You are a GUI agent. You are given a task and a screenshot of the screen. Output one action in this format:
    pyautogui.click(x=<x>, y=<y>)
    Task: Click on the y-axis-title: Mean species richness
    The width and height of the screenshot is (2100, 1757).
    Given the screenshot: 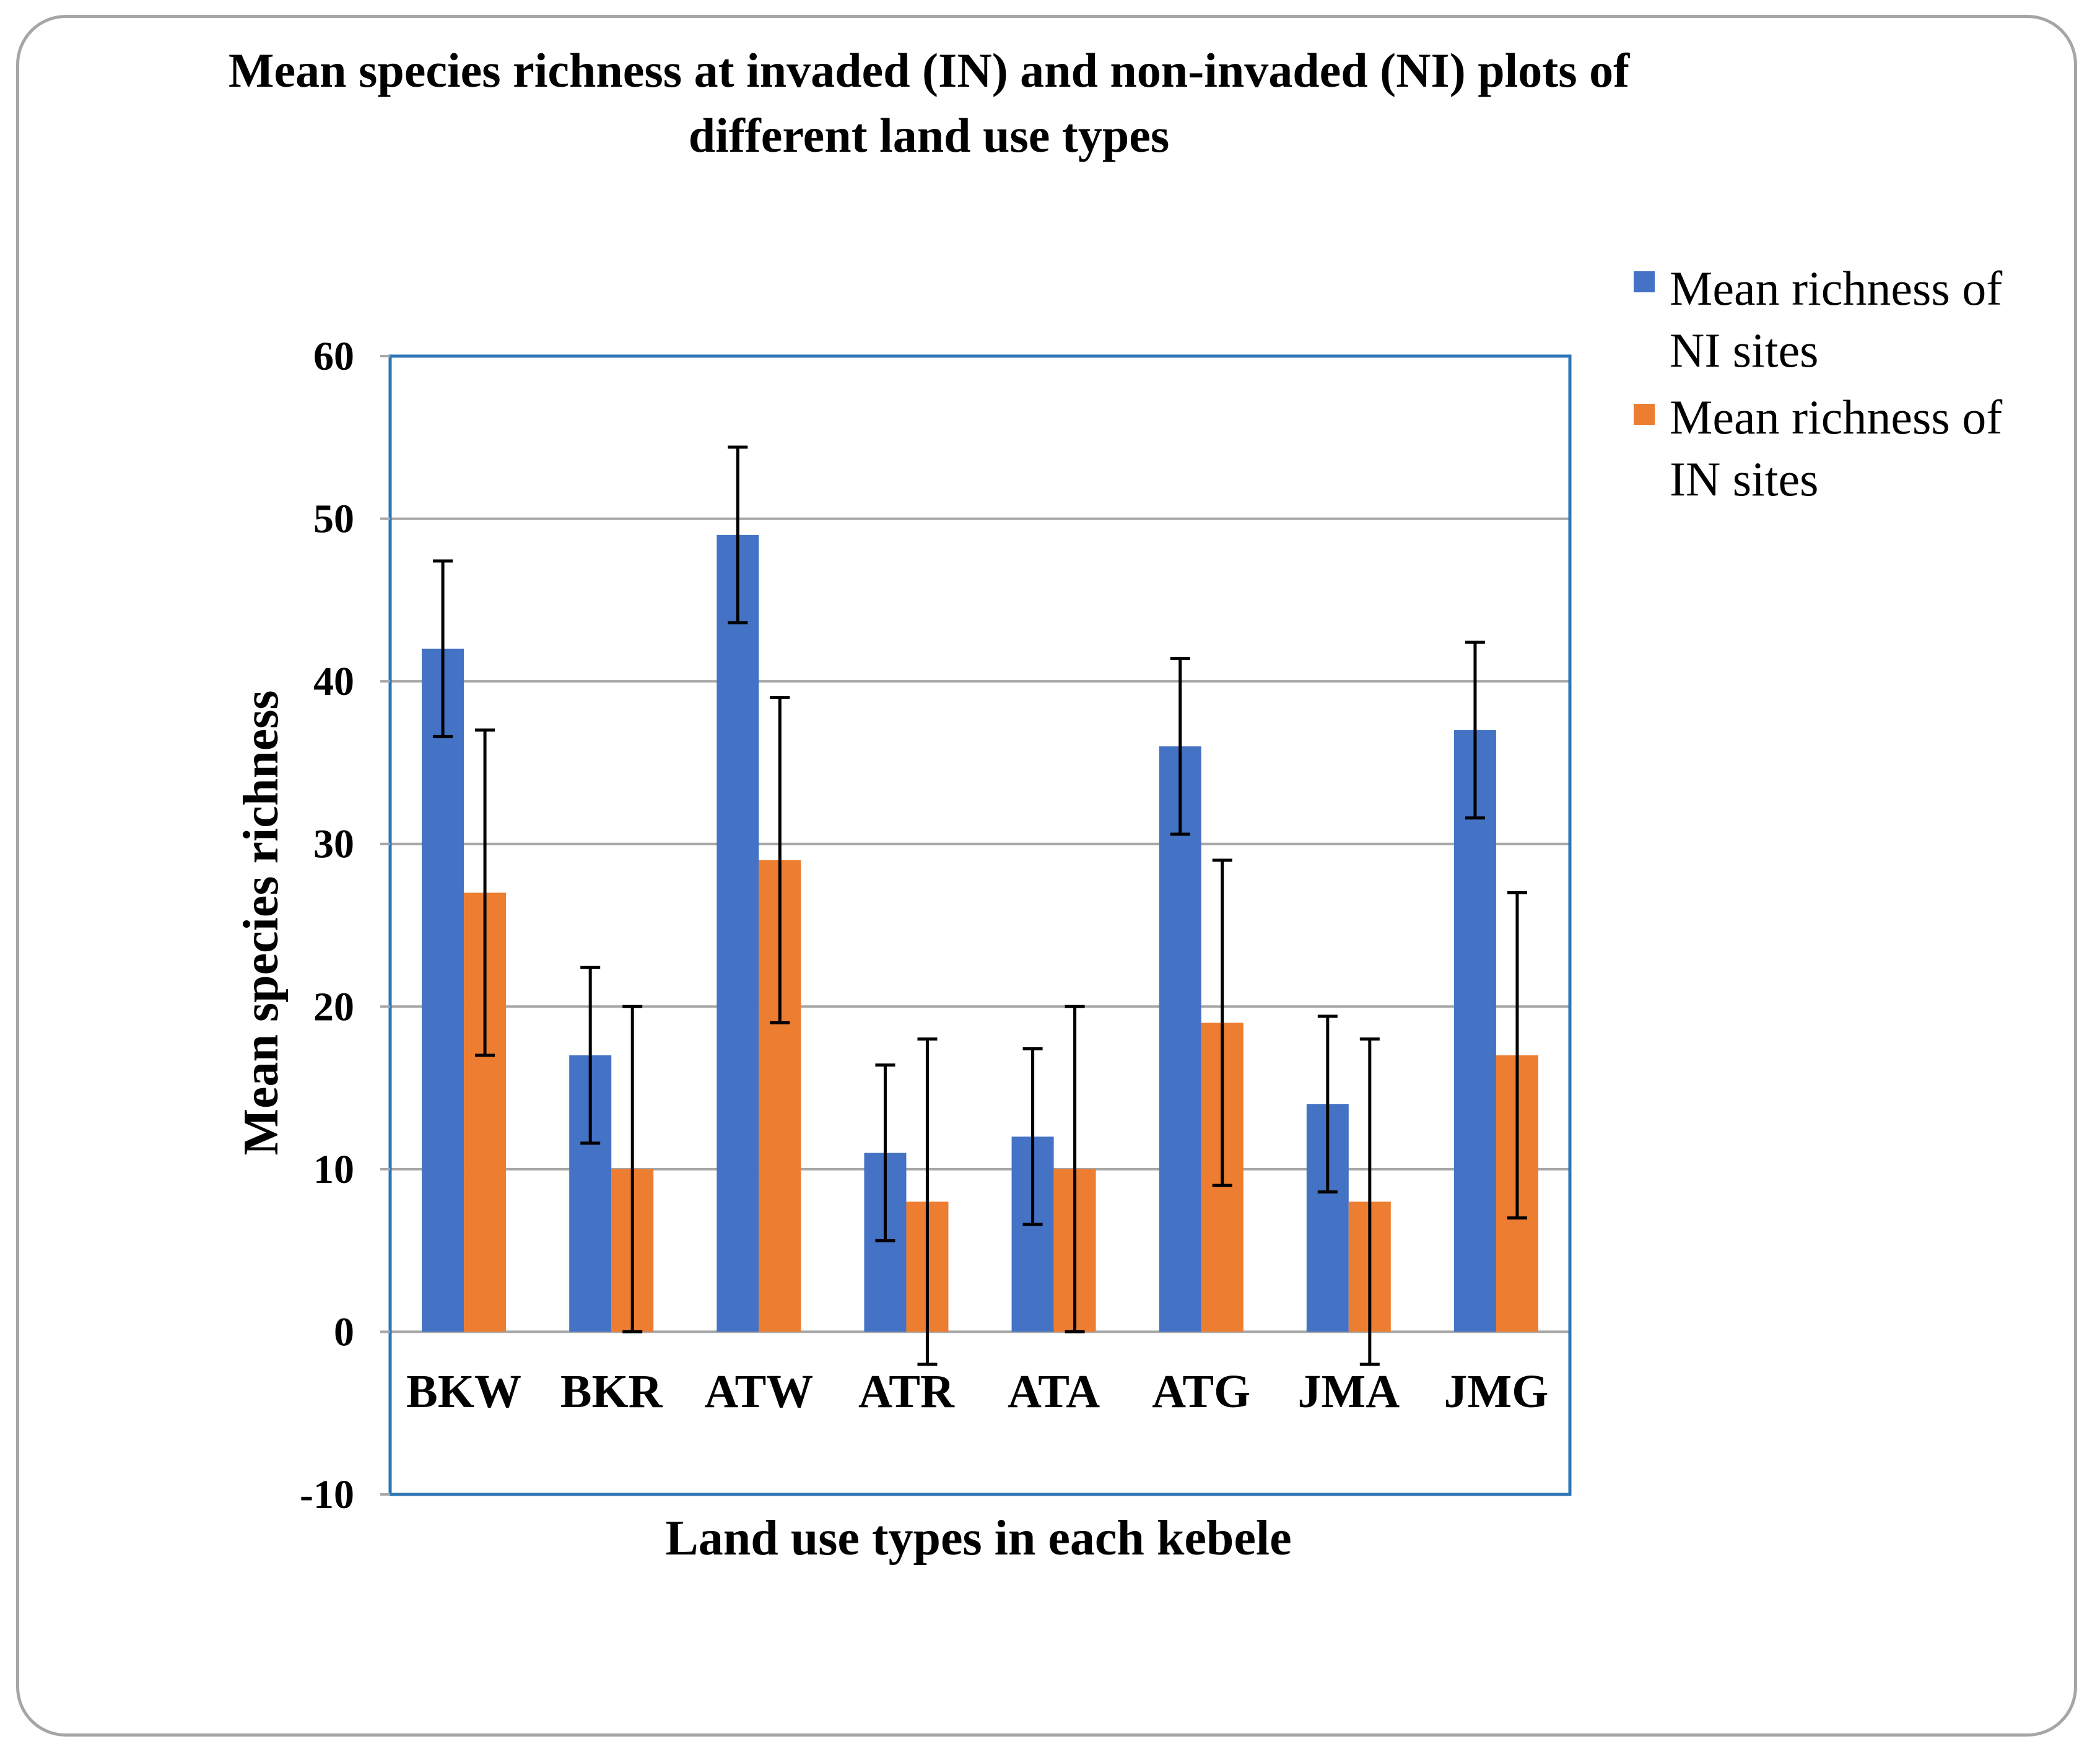 What is the action you would take?
    pyautogui.click(x=261, y=923)
    